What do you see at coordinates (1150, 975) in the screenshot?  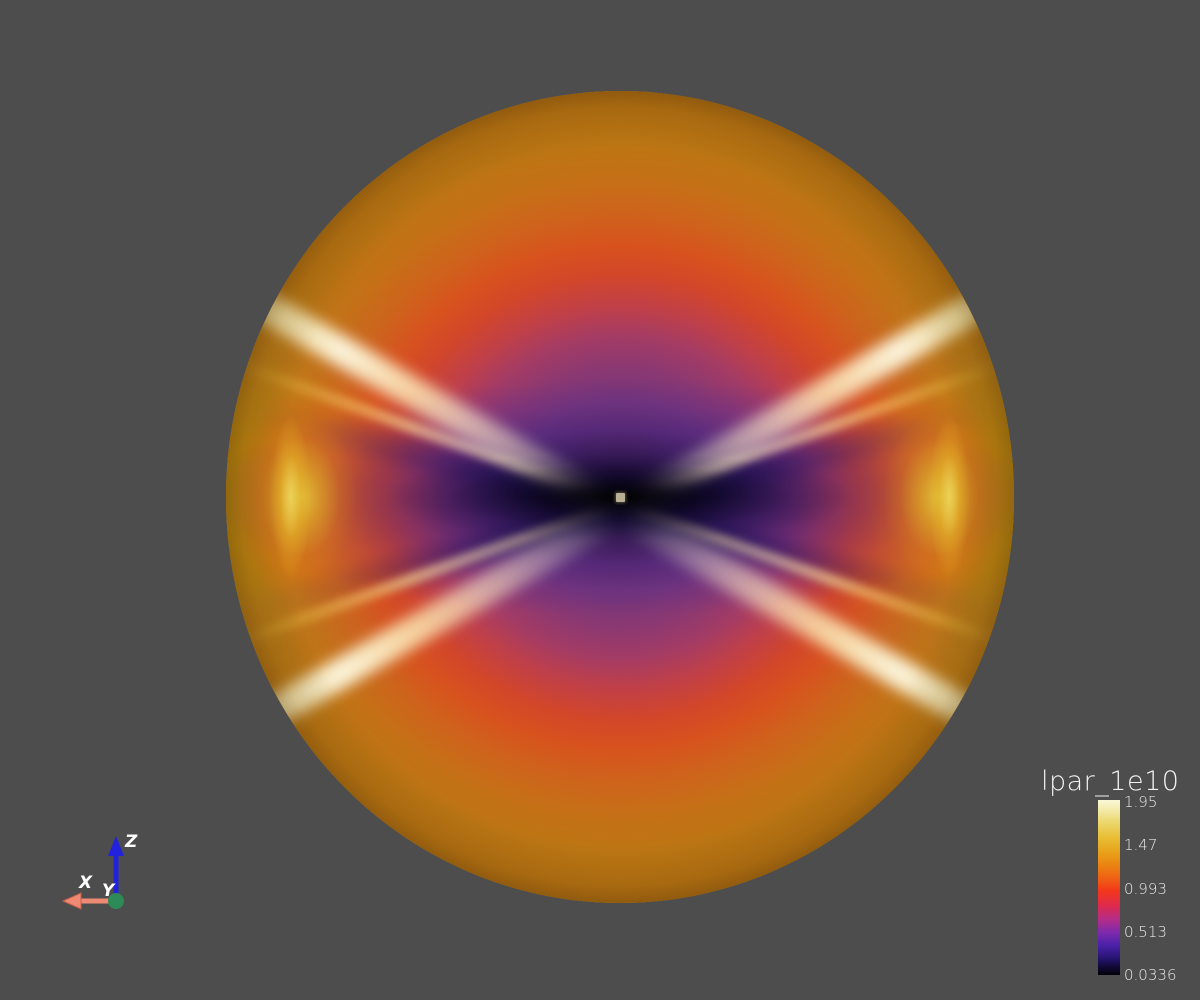 I see `scalar-bar-tick-min: 0.0336` at bounding box center [1150, 975].